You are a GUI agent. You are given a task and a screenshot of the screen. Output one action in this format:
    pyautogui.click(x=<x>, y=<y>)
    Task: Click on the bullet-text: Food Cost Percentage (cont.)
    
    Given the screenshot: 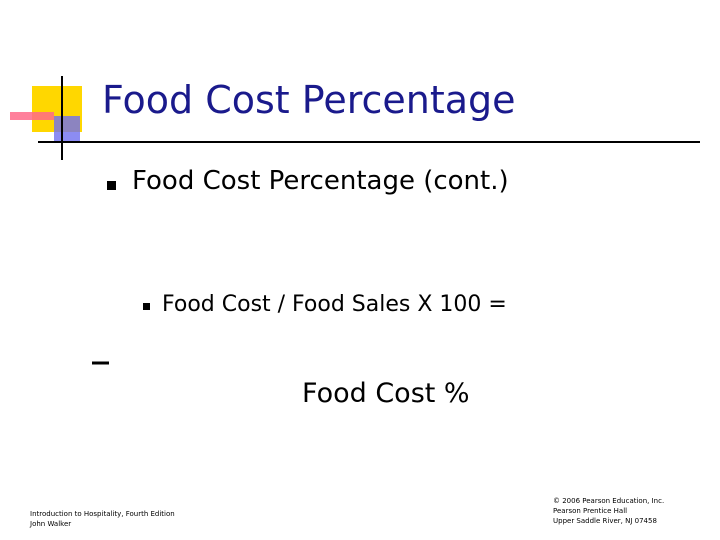 What is the action you would take?
    pyautogui.click(x=320, y=181)
    